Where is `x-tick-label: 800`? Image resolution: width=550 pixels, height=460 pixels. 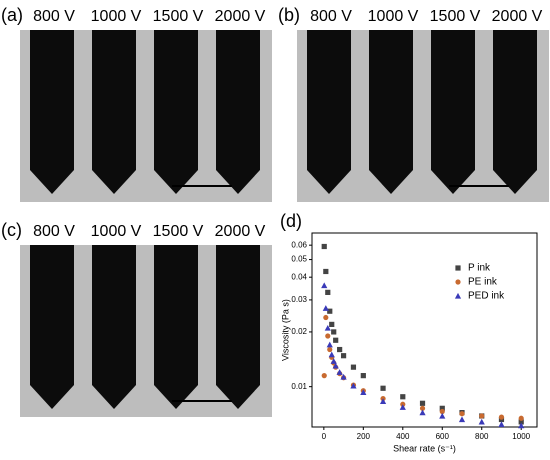 x-tick-label: 800 is located at coordinates (482, 436).